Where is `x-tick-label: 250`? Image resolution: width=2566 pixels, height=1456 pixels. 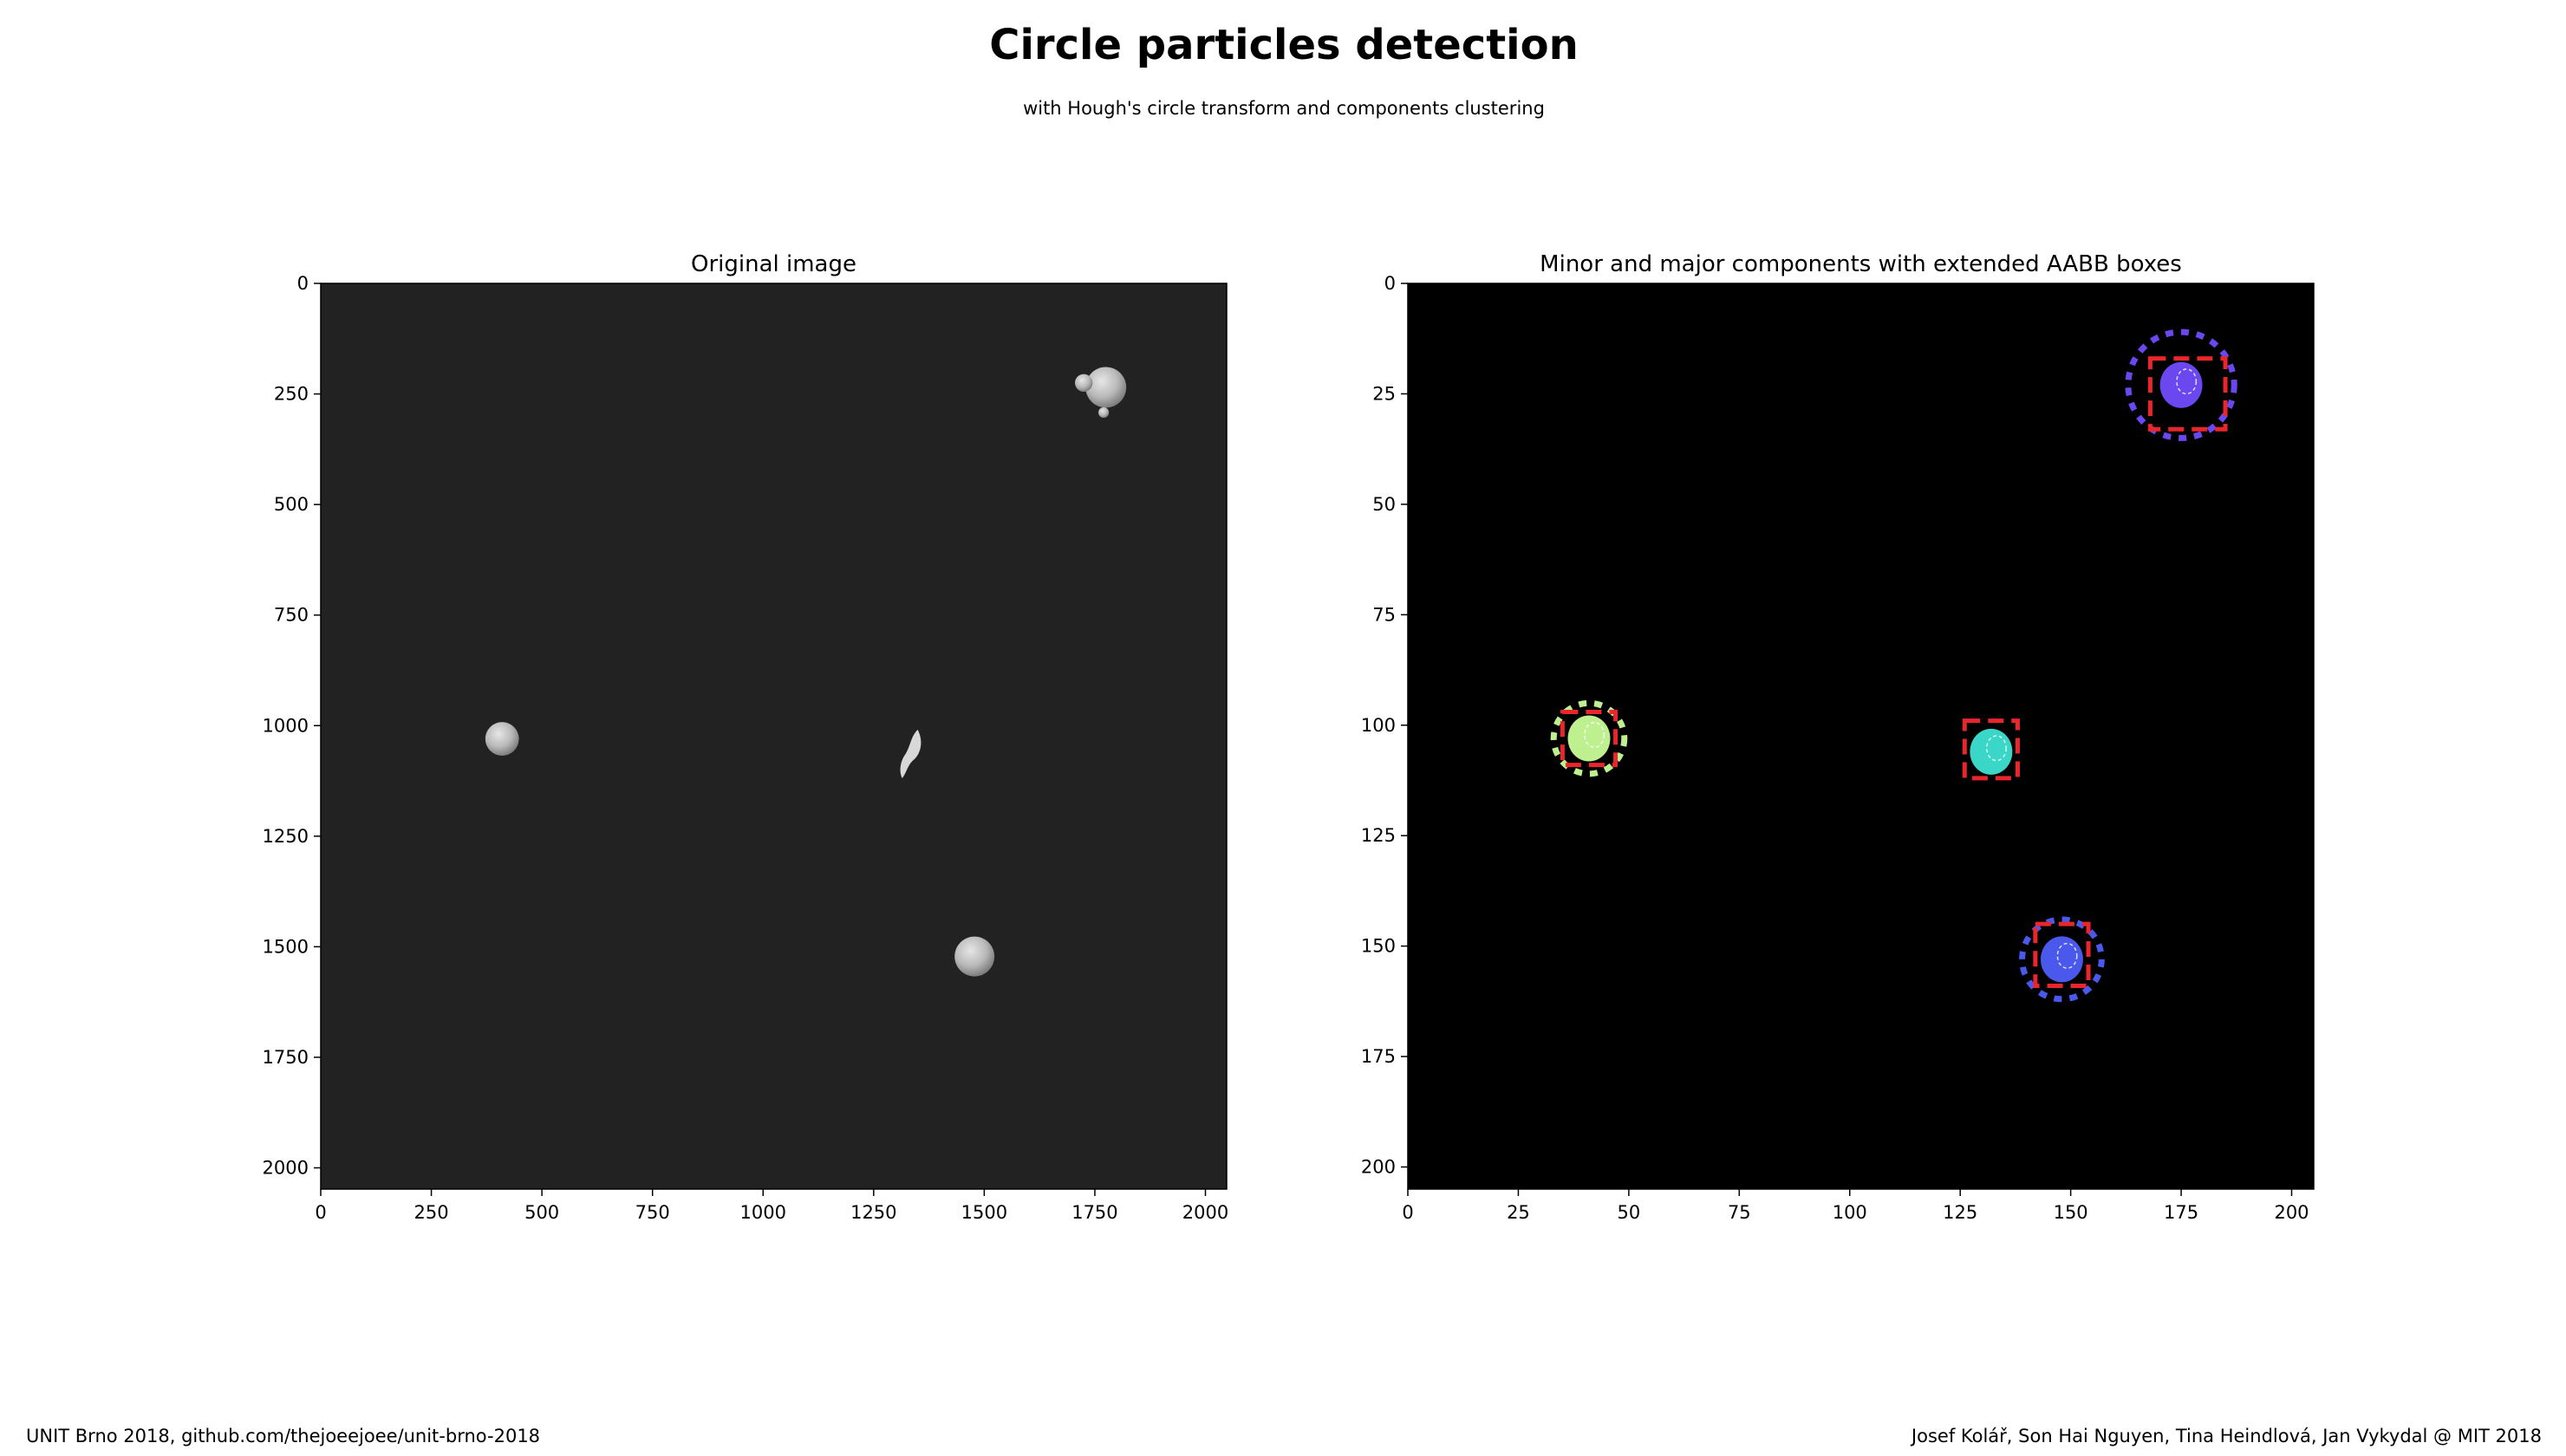
x-tick-label: 250 is located at coordinates (431, 1212).